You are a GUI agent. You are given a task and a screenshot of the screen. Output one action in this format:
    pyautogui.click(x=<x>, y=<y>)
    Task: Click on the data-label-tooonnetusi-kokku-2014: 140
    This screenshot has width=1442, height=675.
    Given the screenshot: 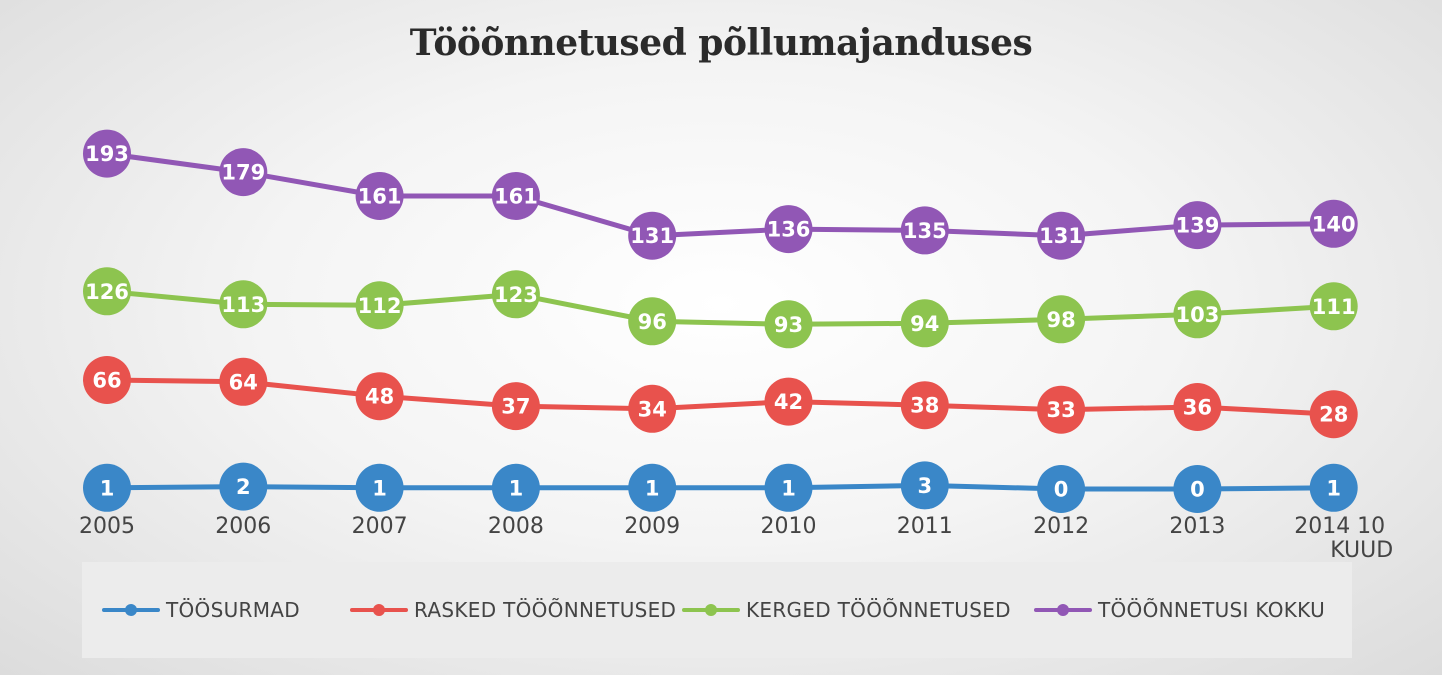 What is the action you would take?
    pyautogui.click(x=1334, y=224)
    